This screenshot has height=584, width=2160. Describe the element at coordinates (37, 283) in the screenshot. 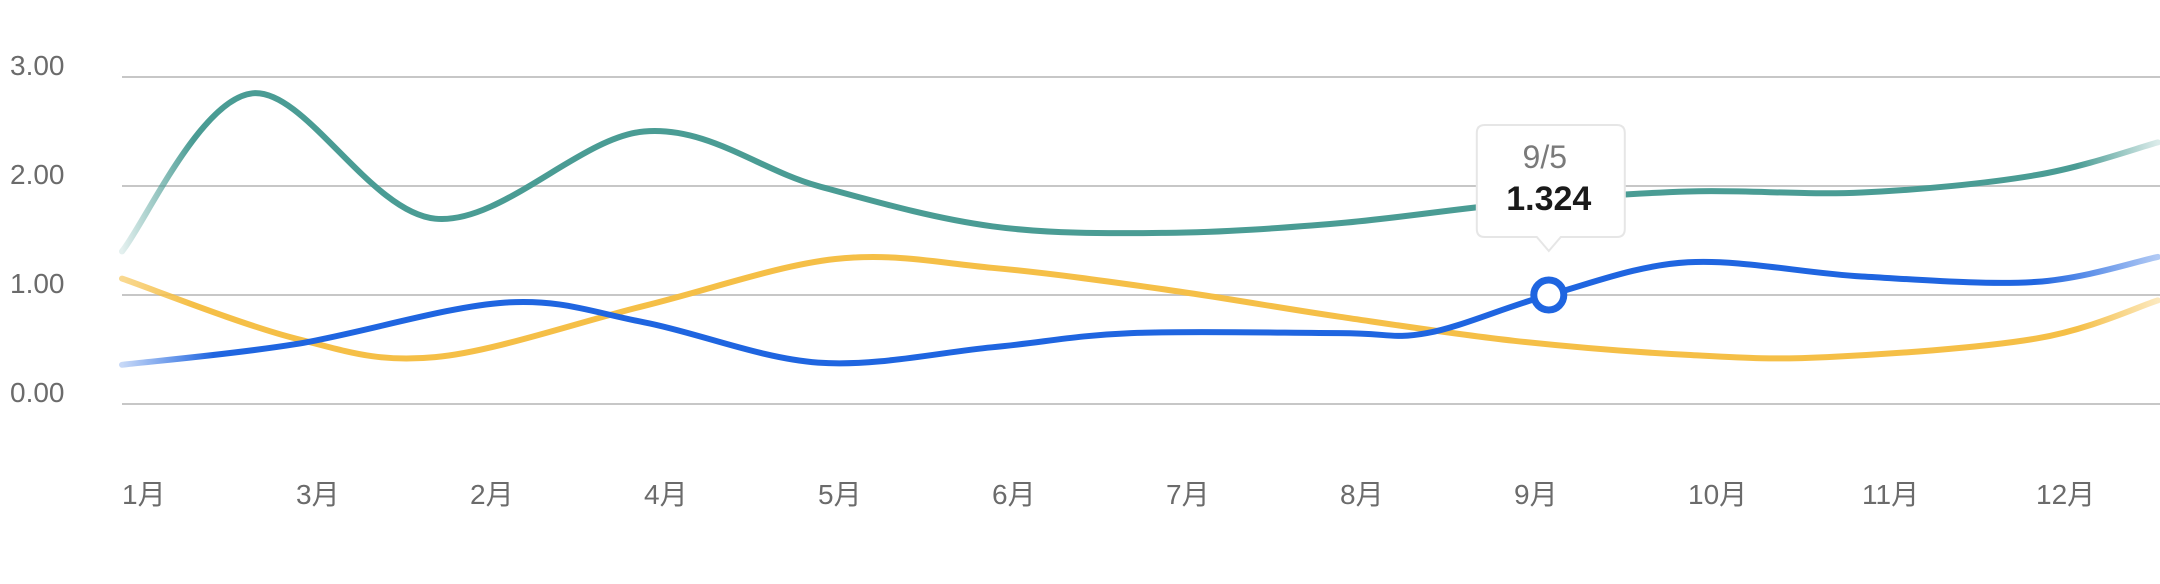

I see `y-tick-label: 1.00` at that location.